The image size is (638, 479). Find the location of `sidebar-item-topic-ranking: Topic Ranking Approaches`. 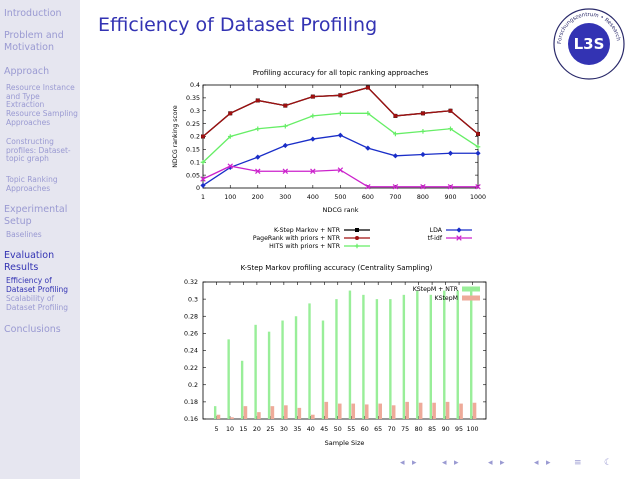

sidebar-item-topic-ranking: Topic Ranking Approaches is located at coordinates (32, 184).